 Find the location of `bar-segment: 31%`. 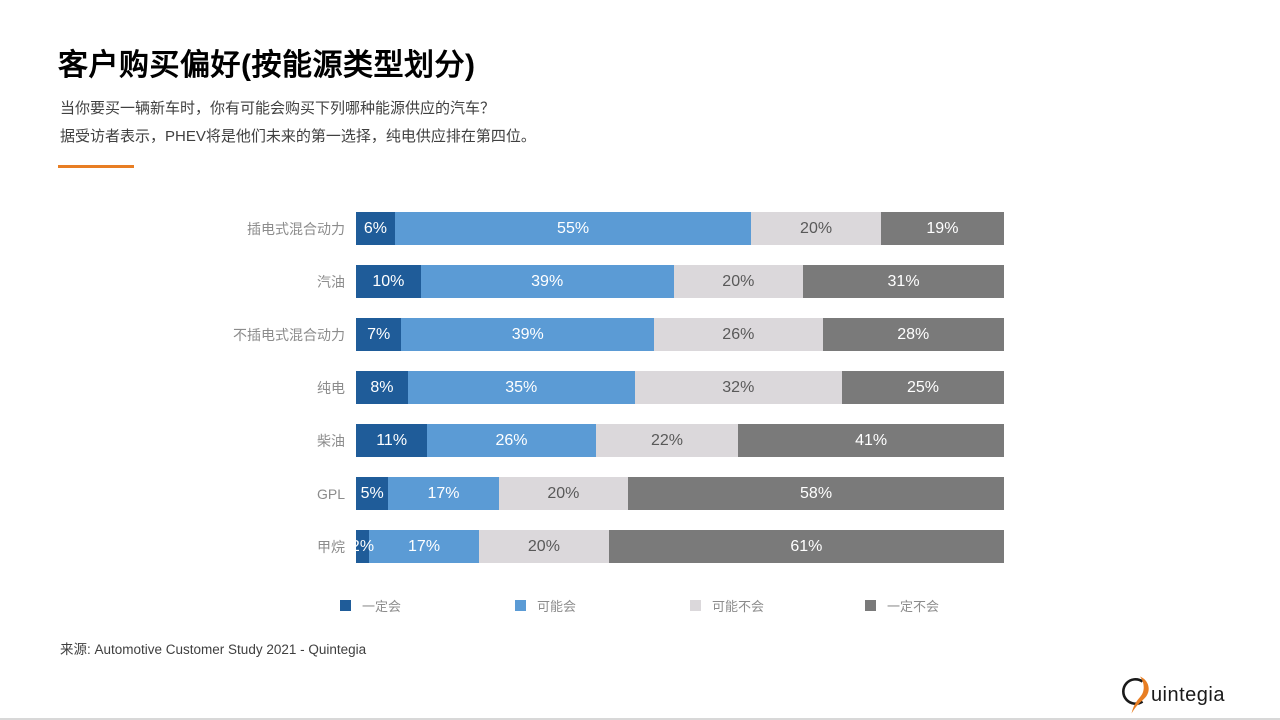

bar-segment: 31% is located at coordinates (903, 281).